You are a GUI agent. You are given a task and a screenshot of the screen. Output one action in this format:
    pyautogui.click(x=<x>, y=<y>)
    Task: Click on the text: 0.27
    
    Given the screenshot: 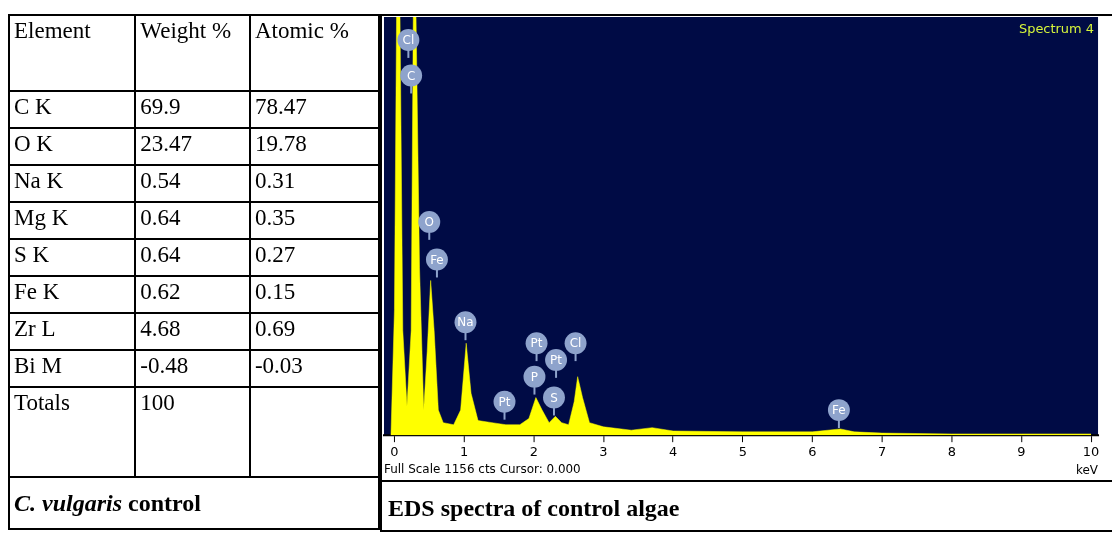 What is the action you would take?
    pyautogui.click(x=314, y=257)
    